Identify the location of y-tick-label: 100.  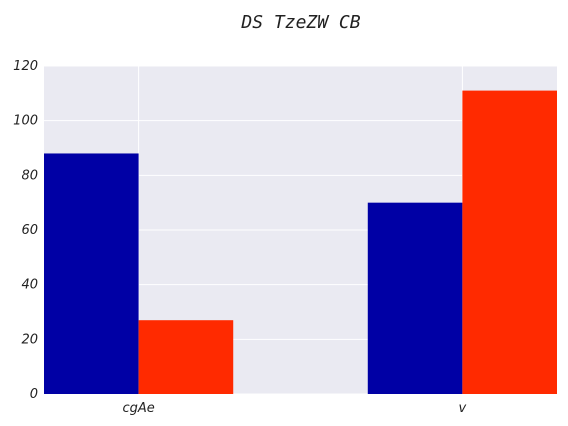
(25, 121).